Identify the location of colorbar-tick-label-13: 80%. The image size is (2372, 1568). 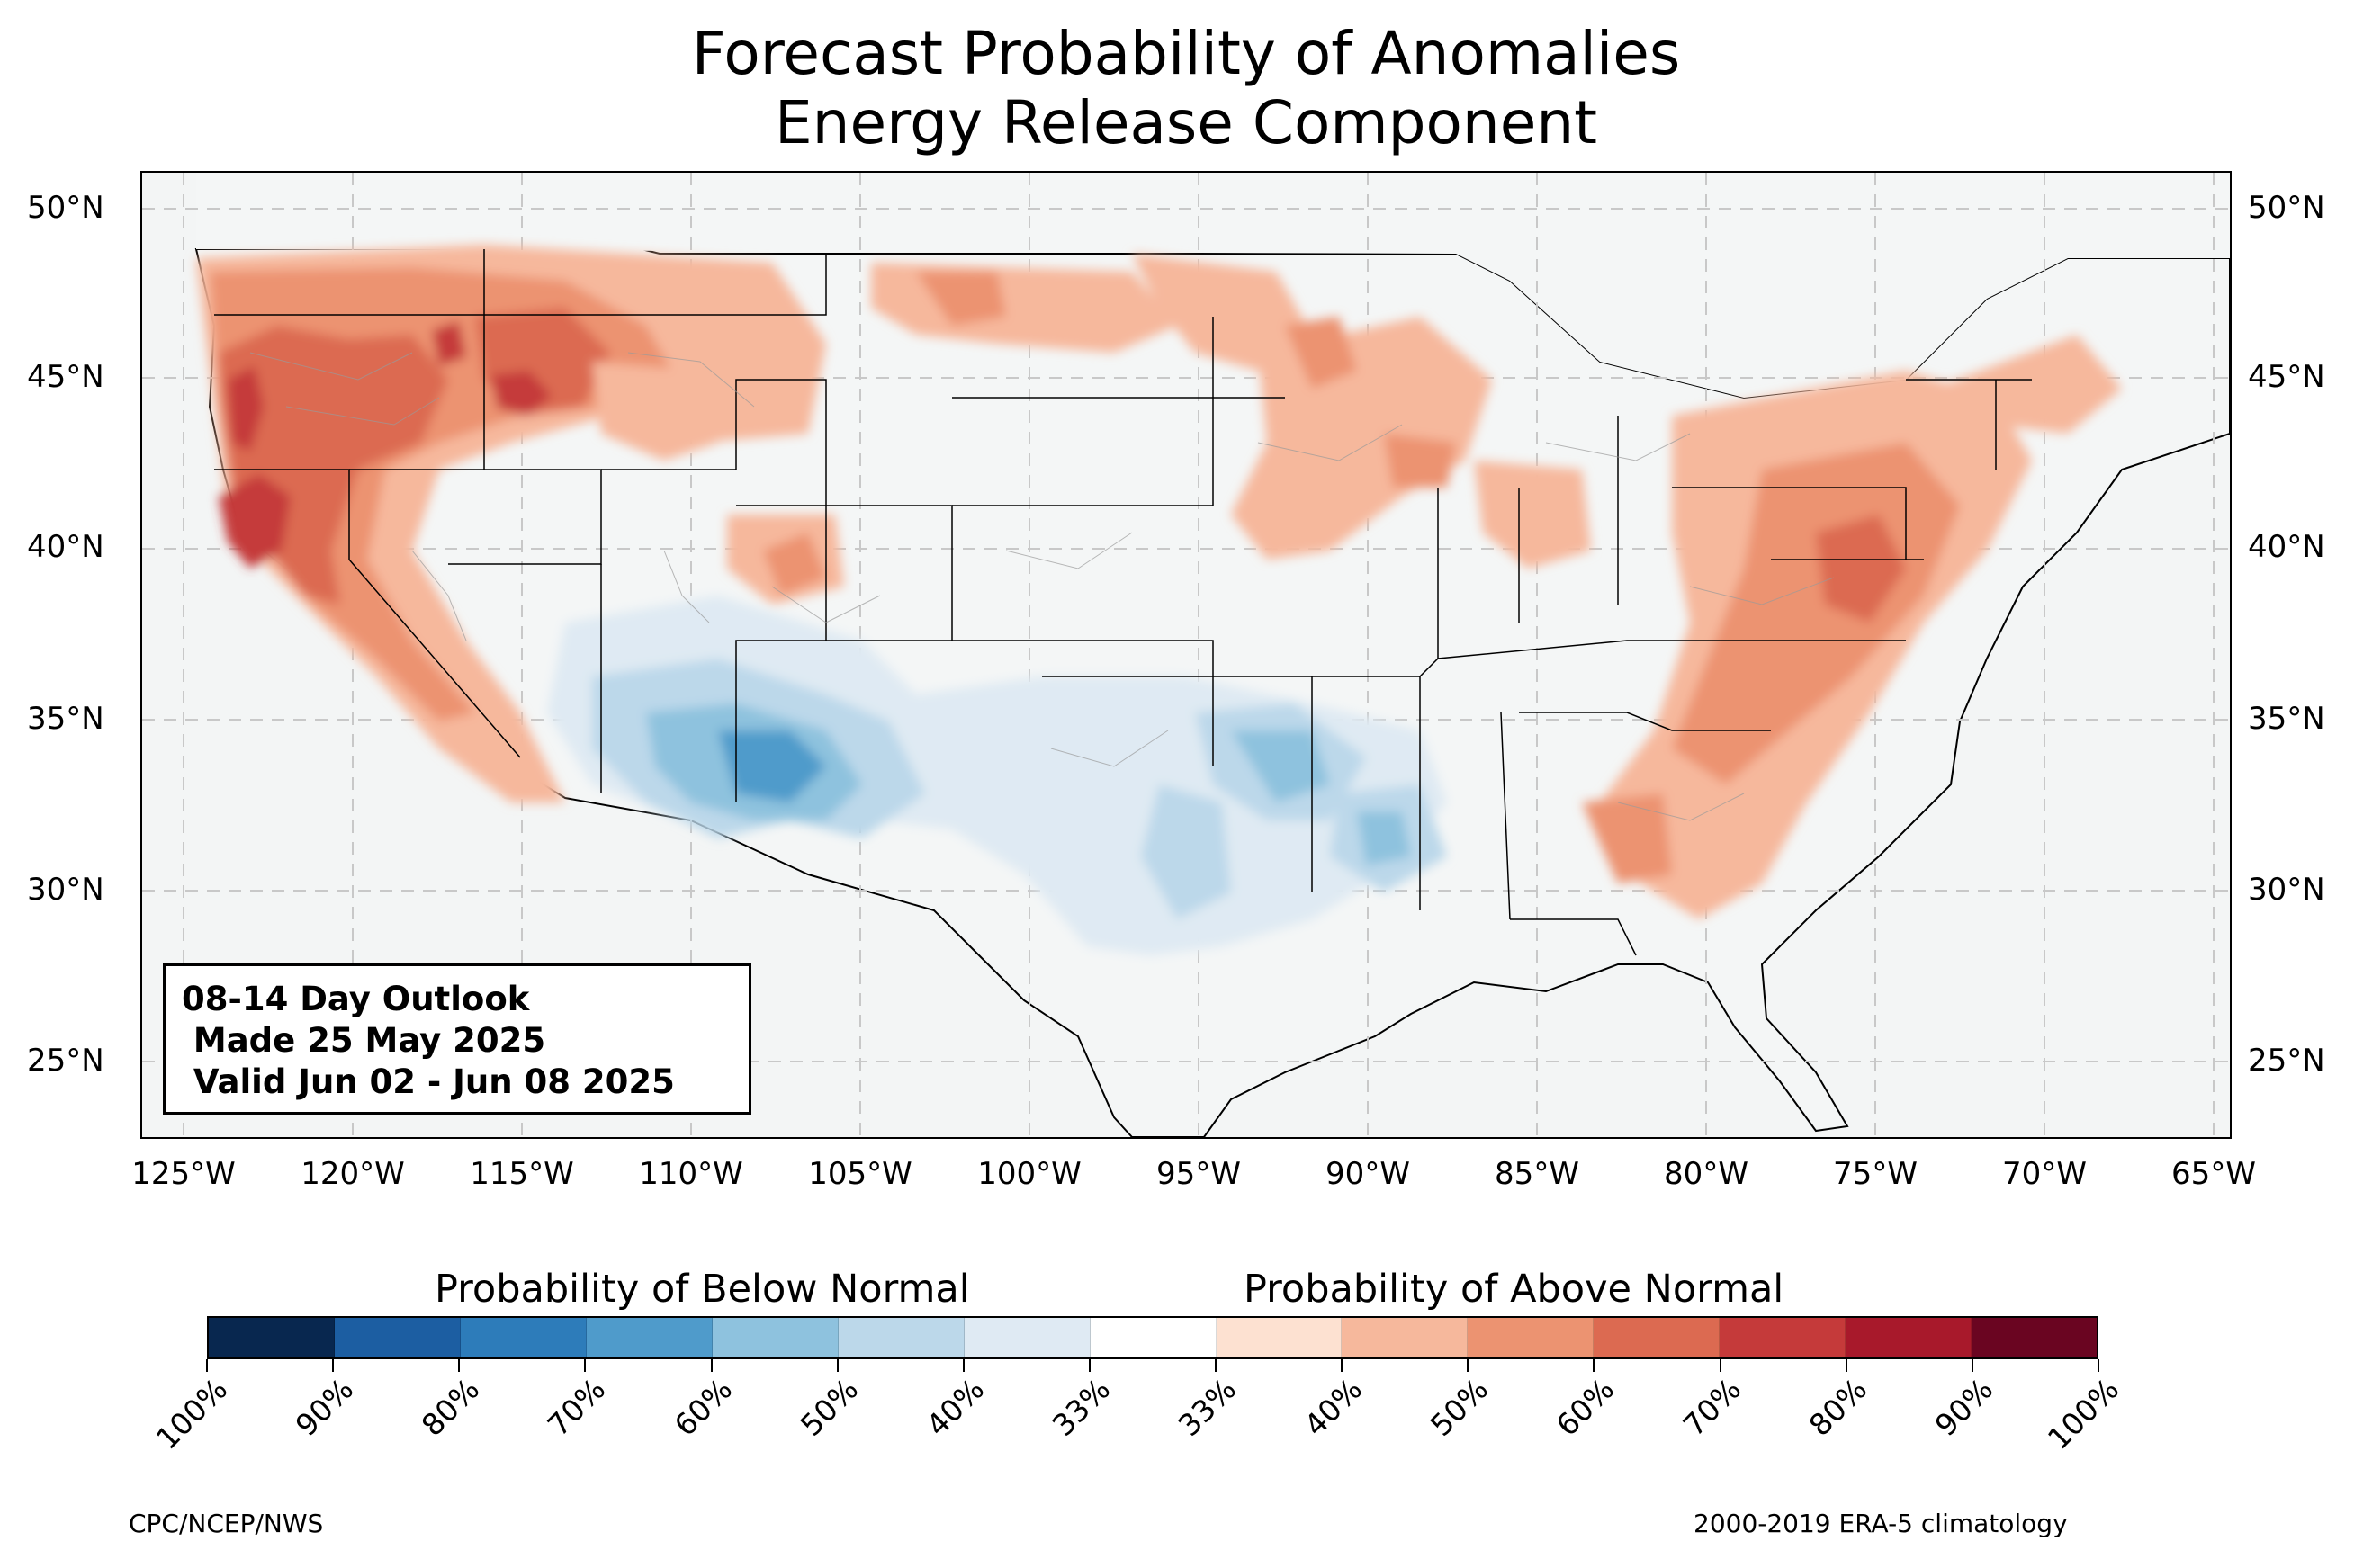
(1837, 1407).